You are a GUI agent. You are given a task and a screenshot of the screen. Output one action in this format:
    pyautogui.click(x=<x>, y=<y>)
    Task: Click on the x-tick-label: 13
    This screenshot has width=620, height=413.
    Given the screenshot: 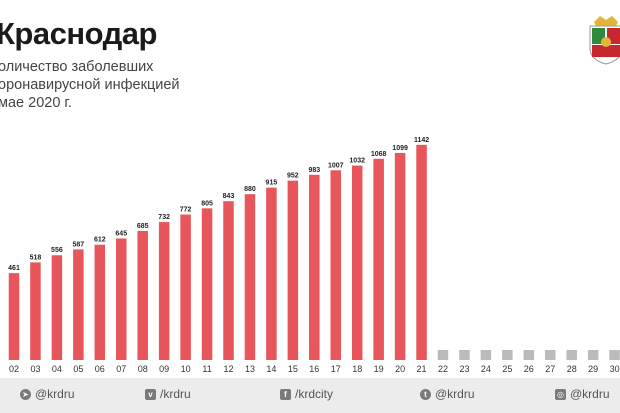 What is the action you would take?
    pyautogui.click(x=250, y=369)
    